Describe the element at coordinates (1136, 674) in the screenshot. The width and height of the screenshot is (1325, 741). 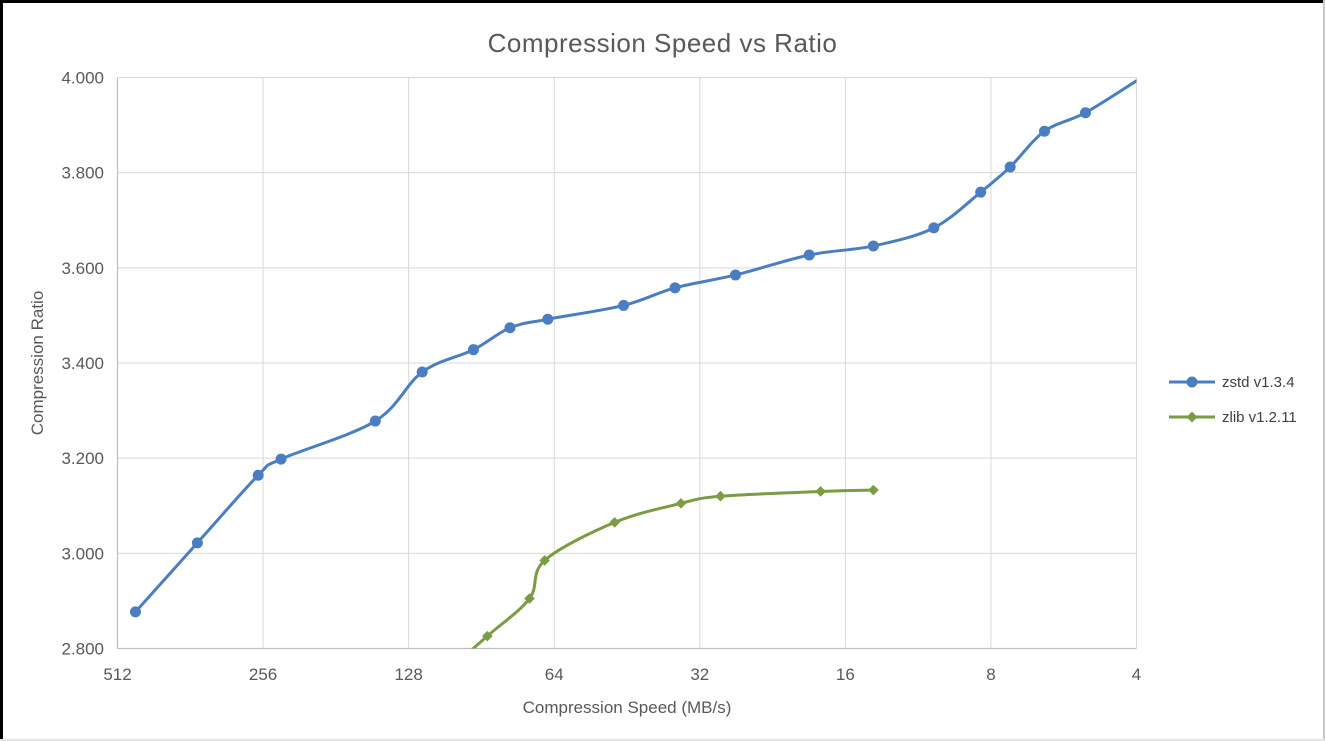
I see `svg-text: 4` at that location.